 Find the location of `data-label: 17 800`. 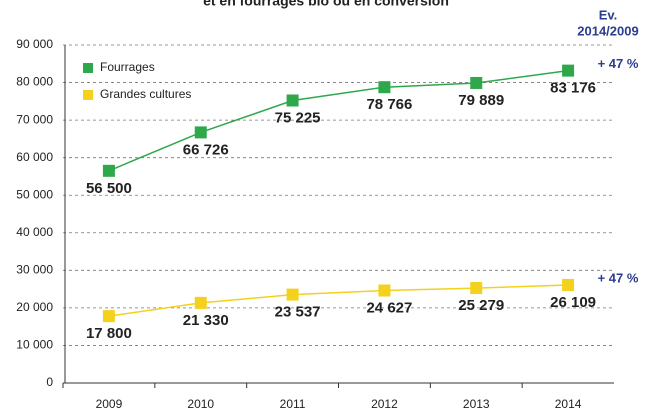

data-label: 17 800 is located at coordinates (109, 333).